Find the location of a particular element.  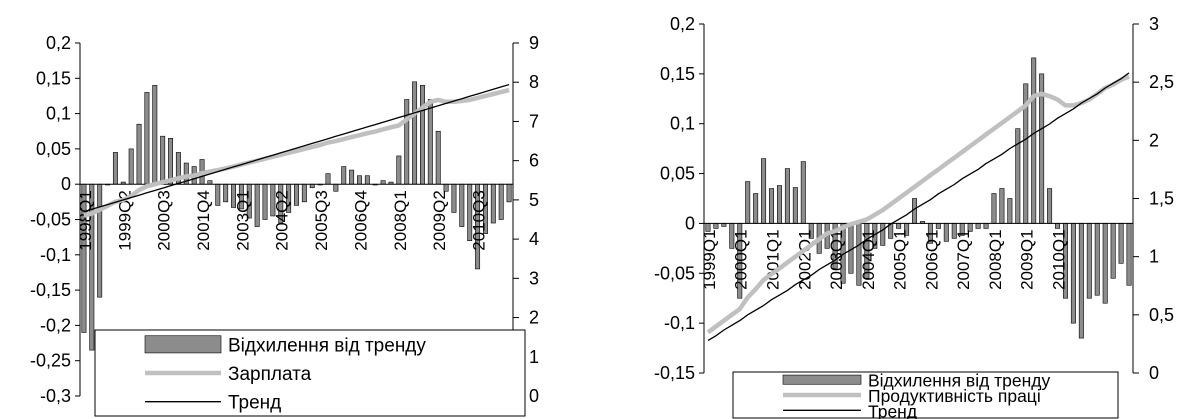

actual-series-line is located at coordinates (296, 152).